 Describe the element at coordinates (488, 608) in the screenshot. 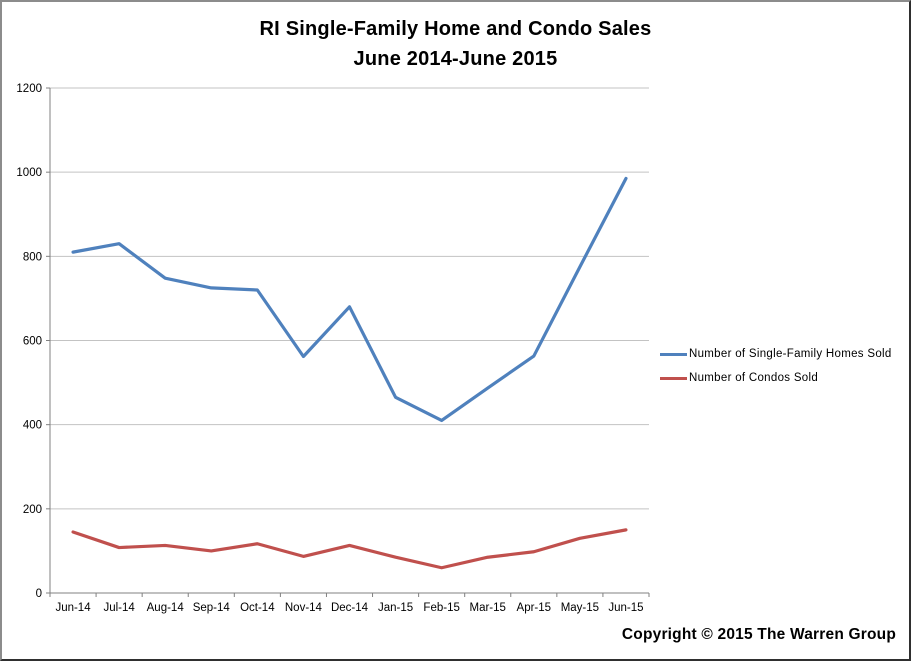

I see `x-axis-tick-label: Mar-15` at that location.